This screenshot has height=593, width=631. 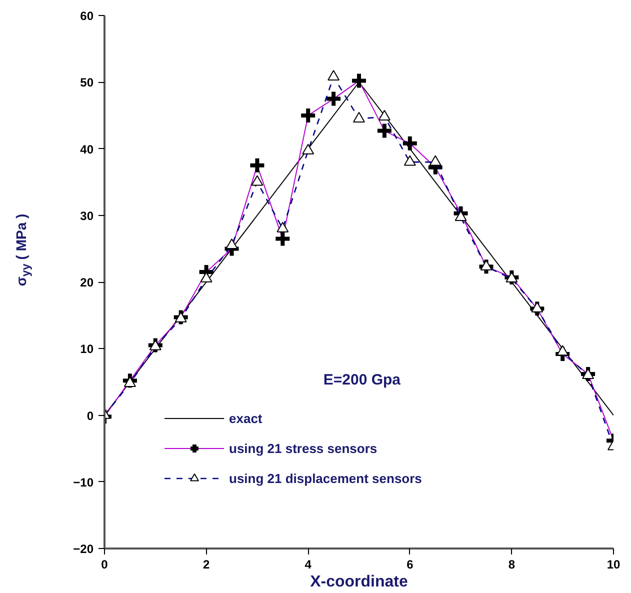 I want to click on x-tick-label: 8, so click(x=512, y=565).